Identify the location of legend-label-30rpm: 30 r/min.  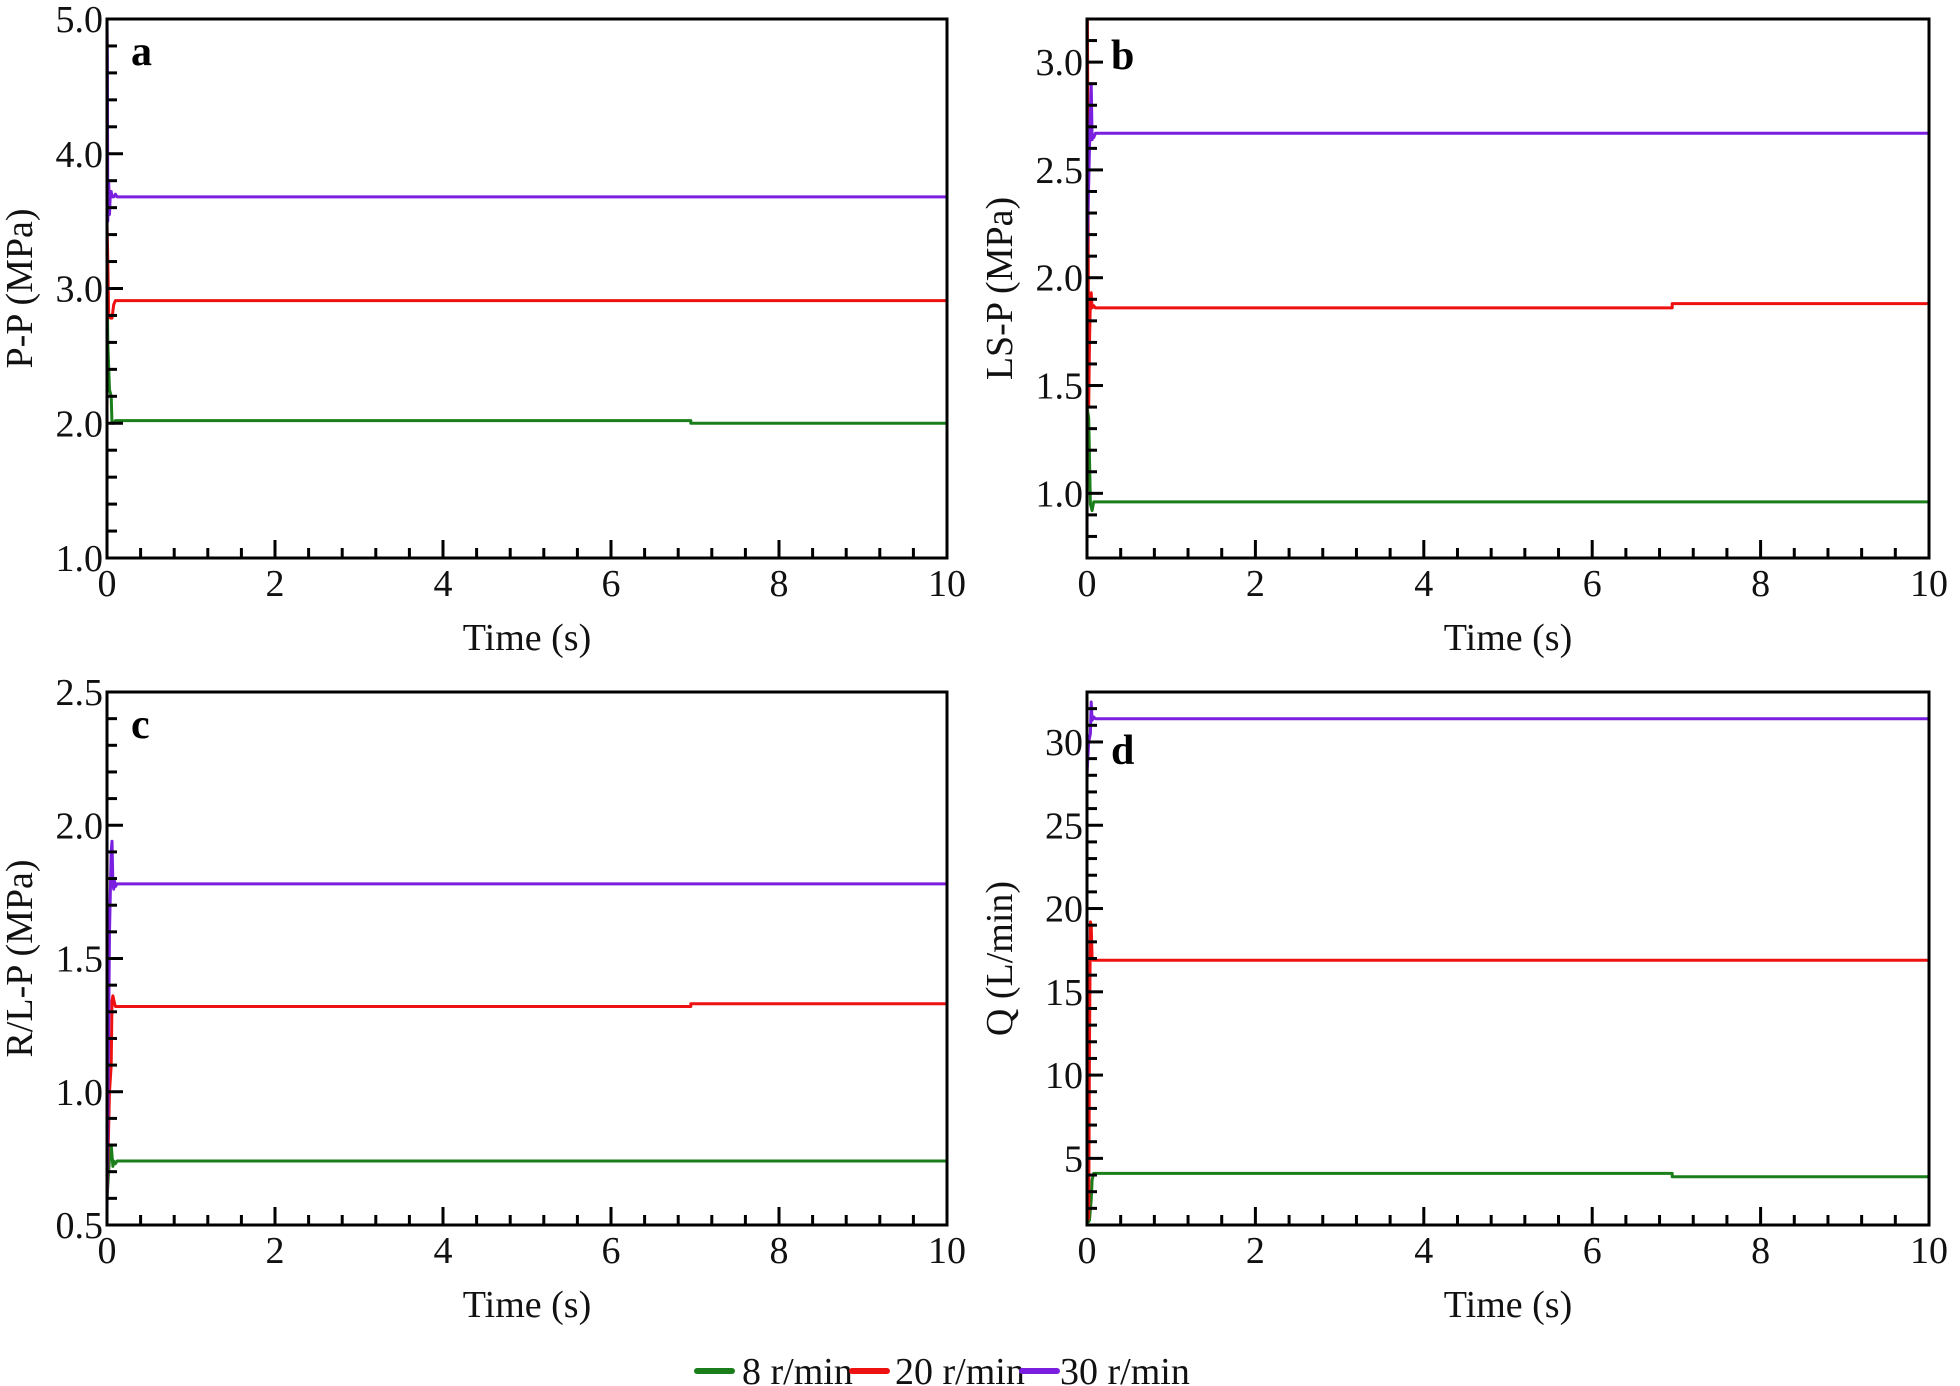
(1125, 1368).